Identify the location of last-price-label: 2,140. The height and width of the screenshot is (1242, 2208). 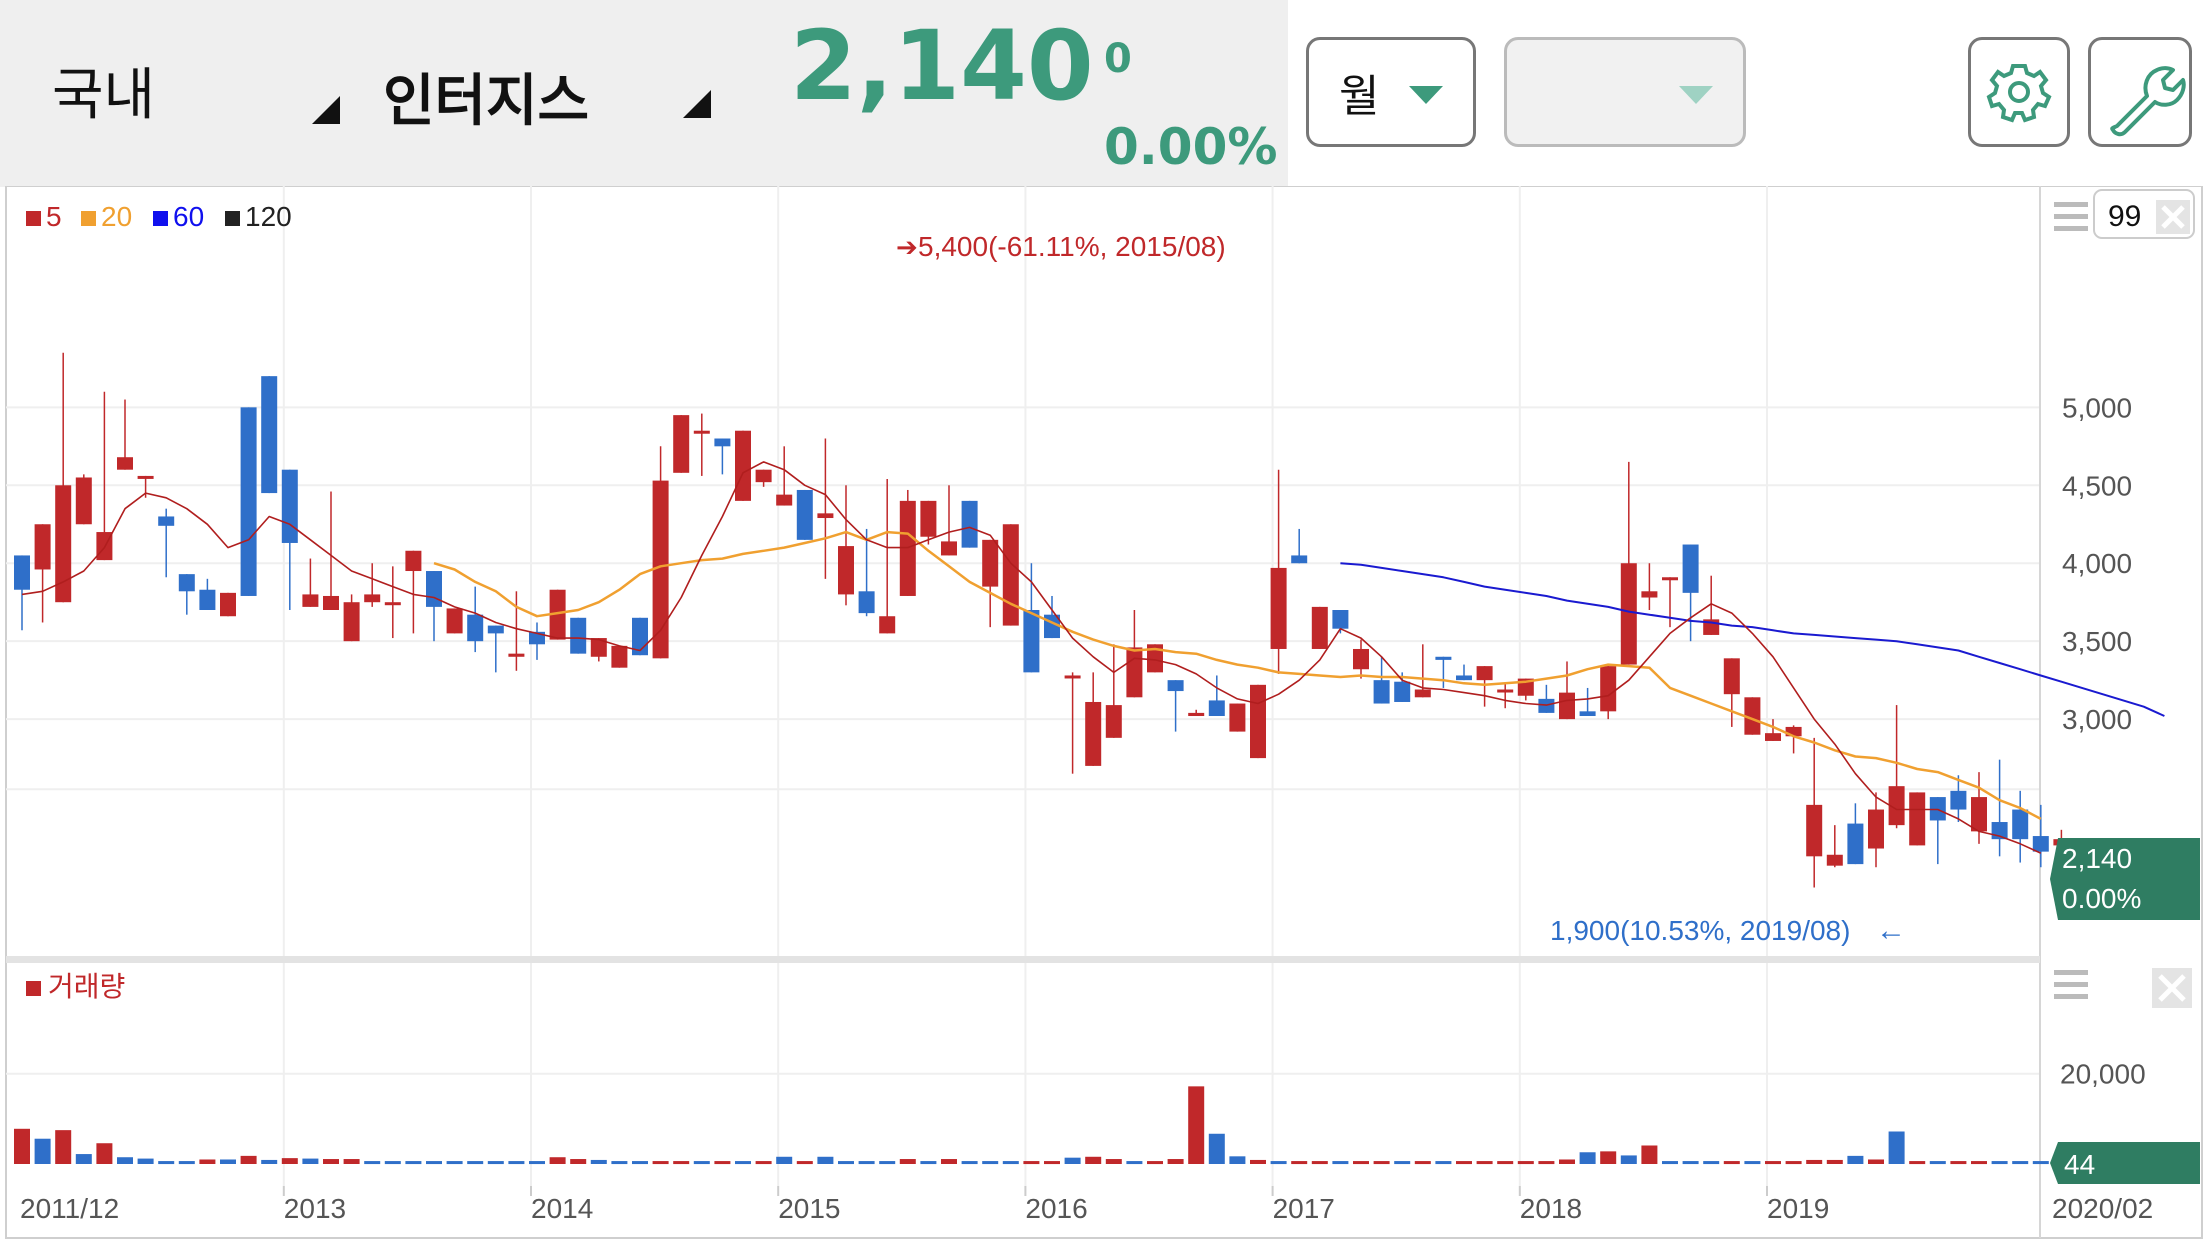
(2097, 858).